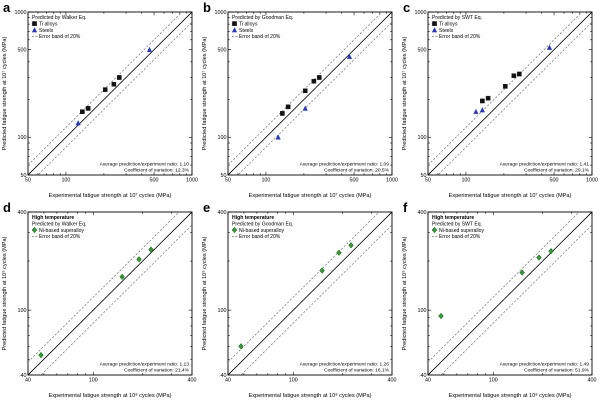 Image resolution: width=600 pixels, height=401 pixels. I want to click on series-ti-alloys, so click(501, 87).